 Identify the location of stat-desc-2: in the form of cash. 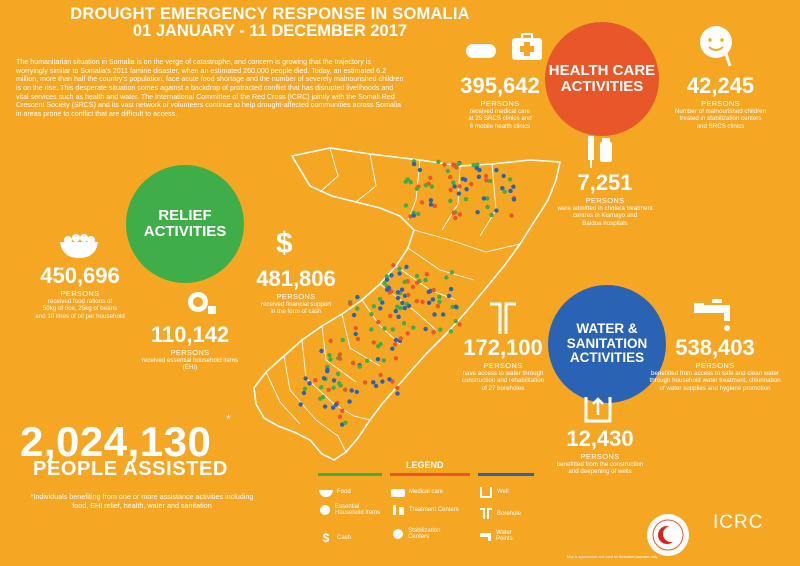
(296, 312).